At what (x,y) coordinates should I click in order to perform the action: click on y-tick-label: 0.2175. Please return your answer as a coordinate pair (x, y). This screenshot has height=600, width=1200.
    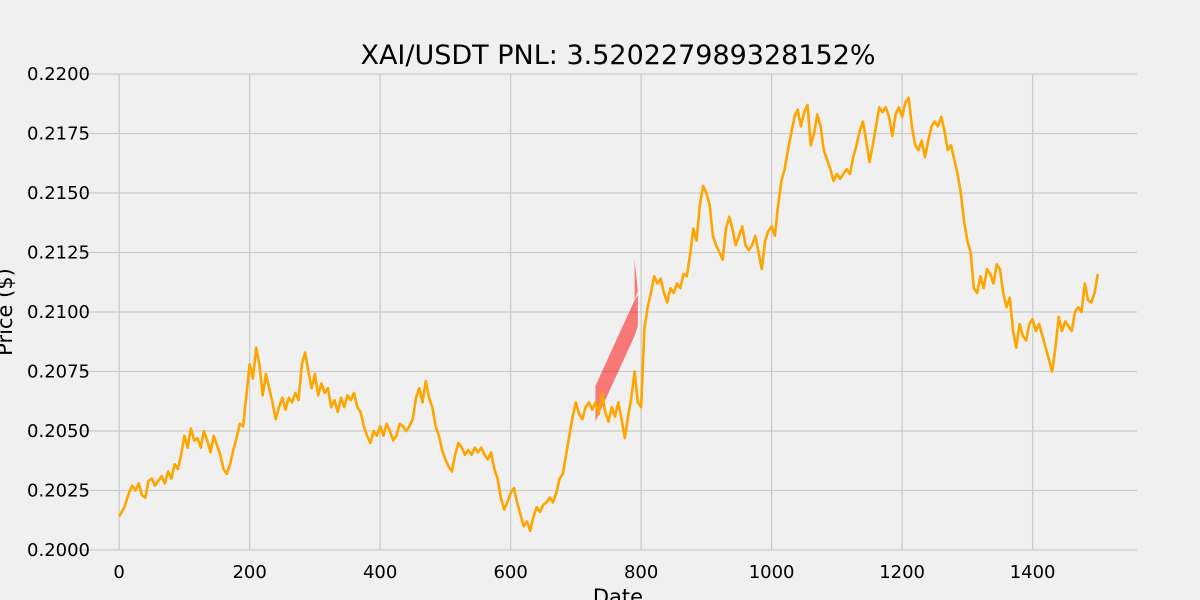
    Looking at the image, I should click on (58, 134).